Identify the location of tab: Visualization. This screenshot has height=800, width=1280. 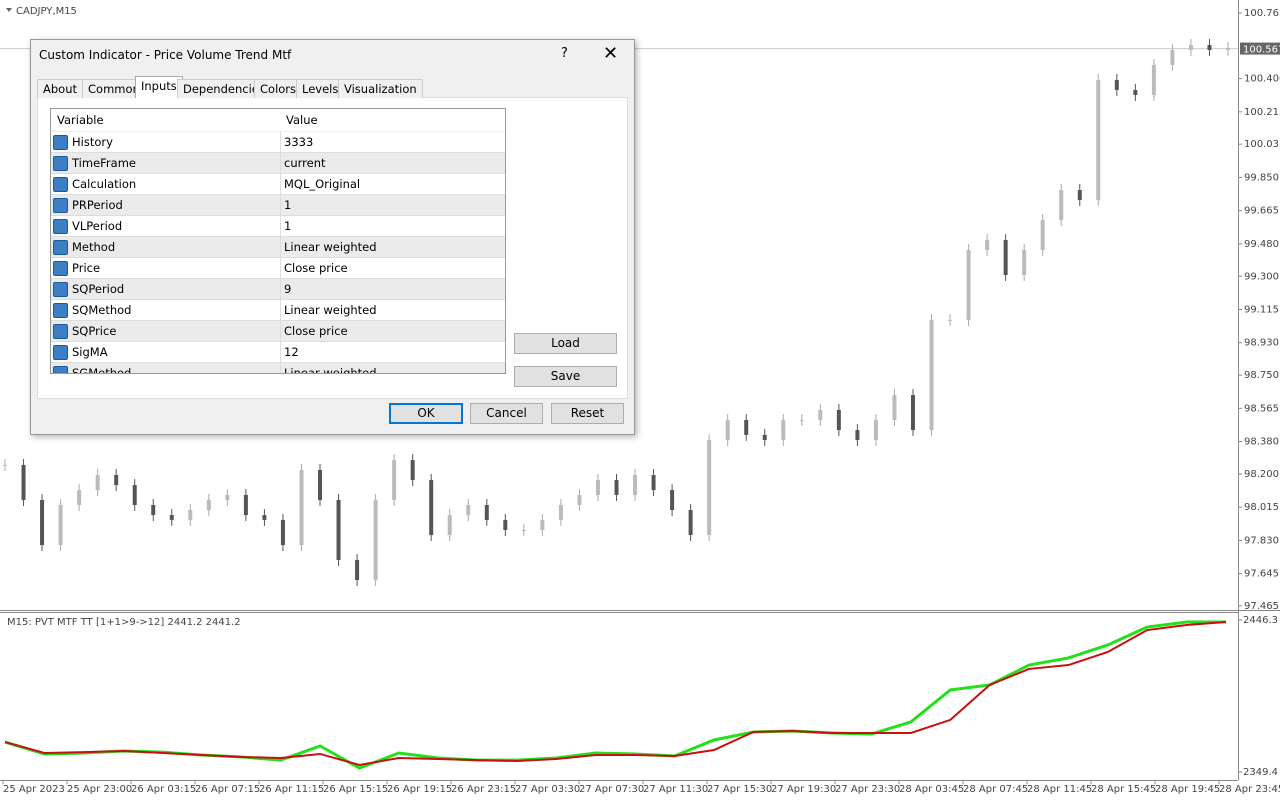
(380, 88).